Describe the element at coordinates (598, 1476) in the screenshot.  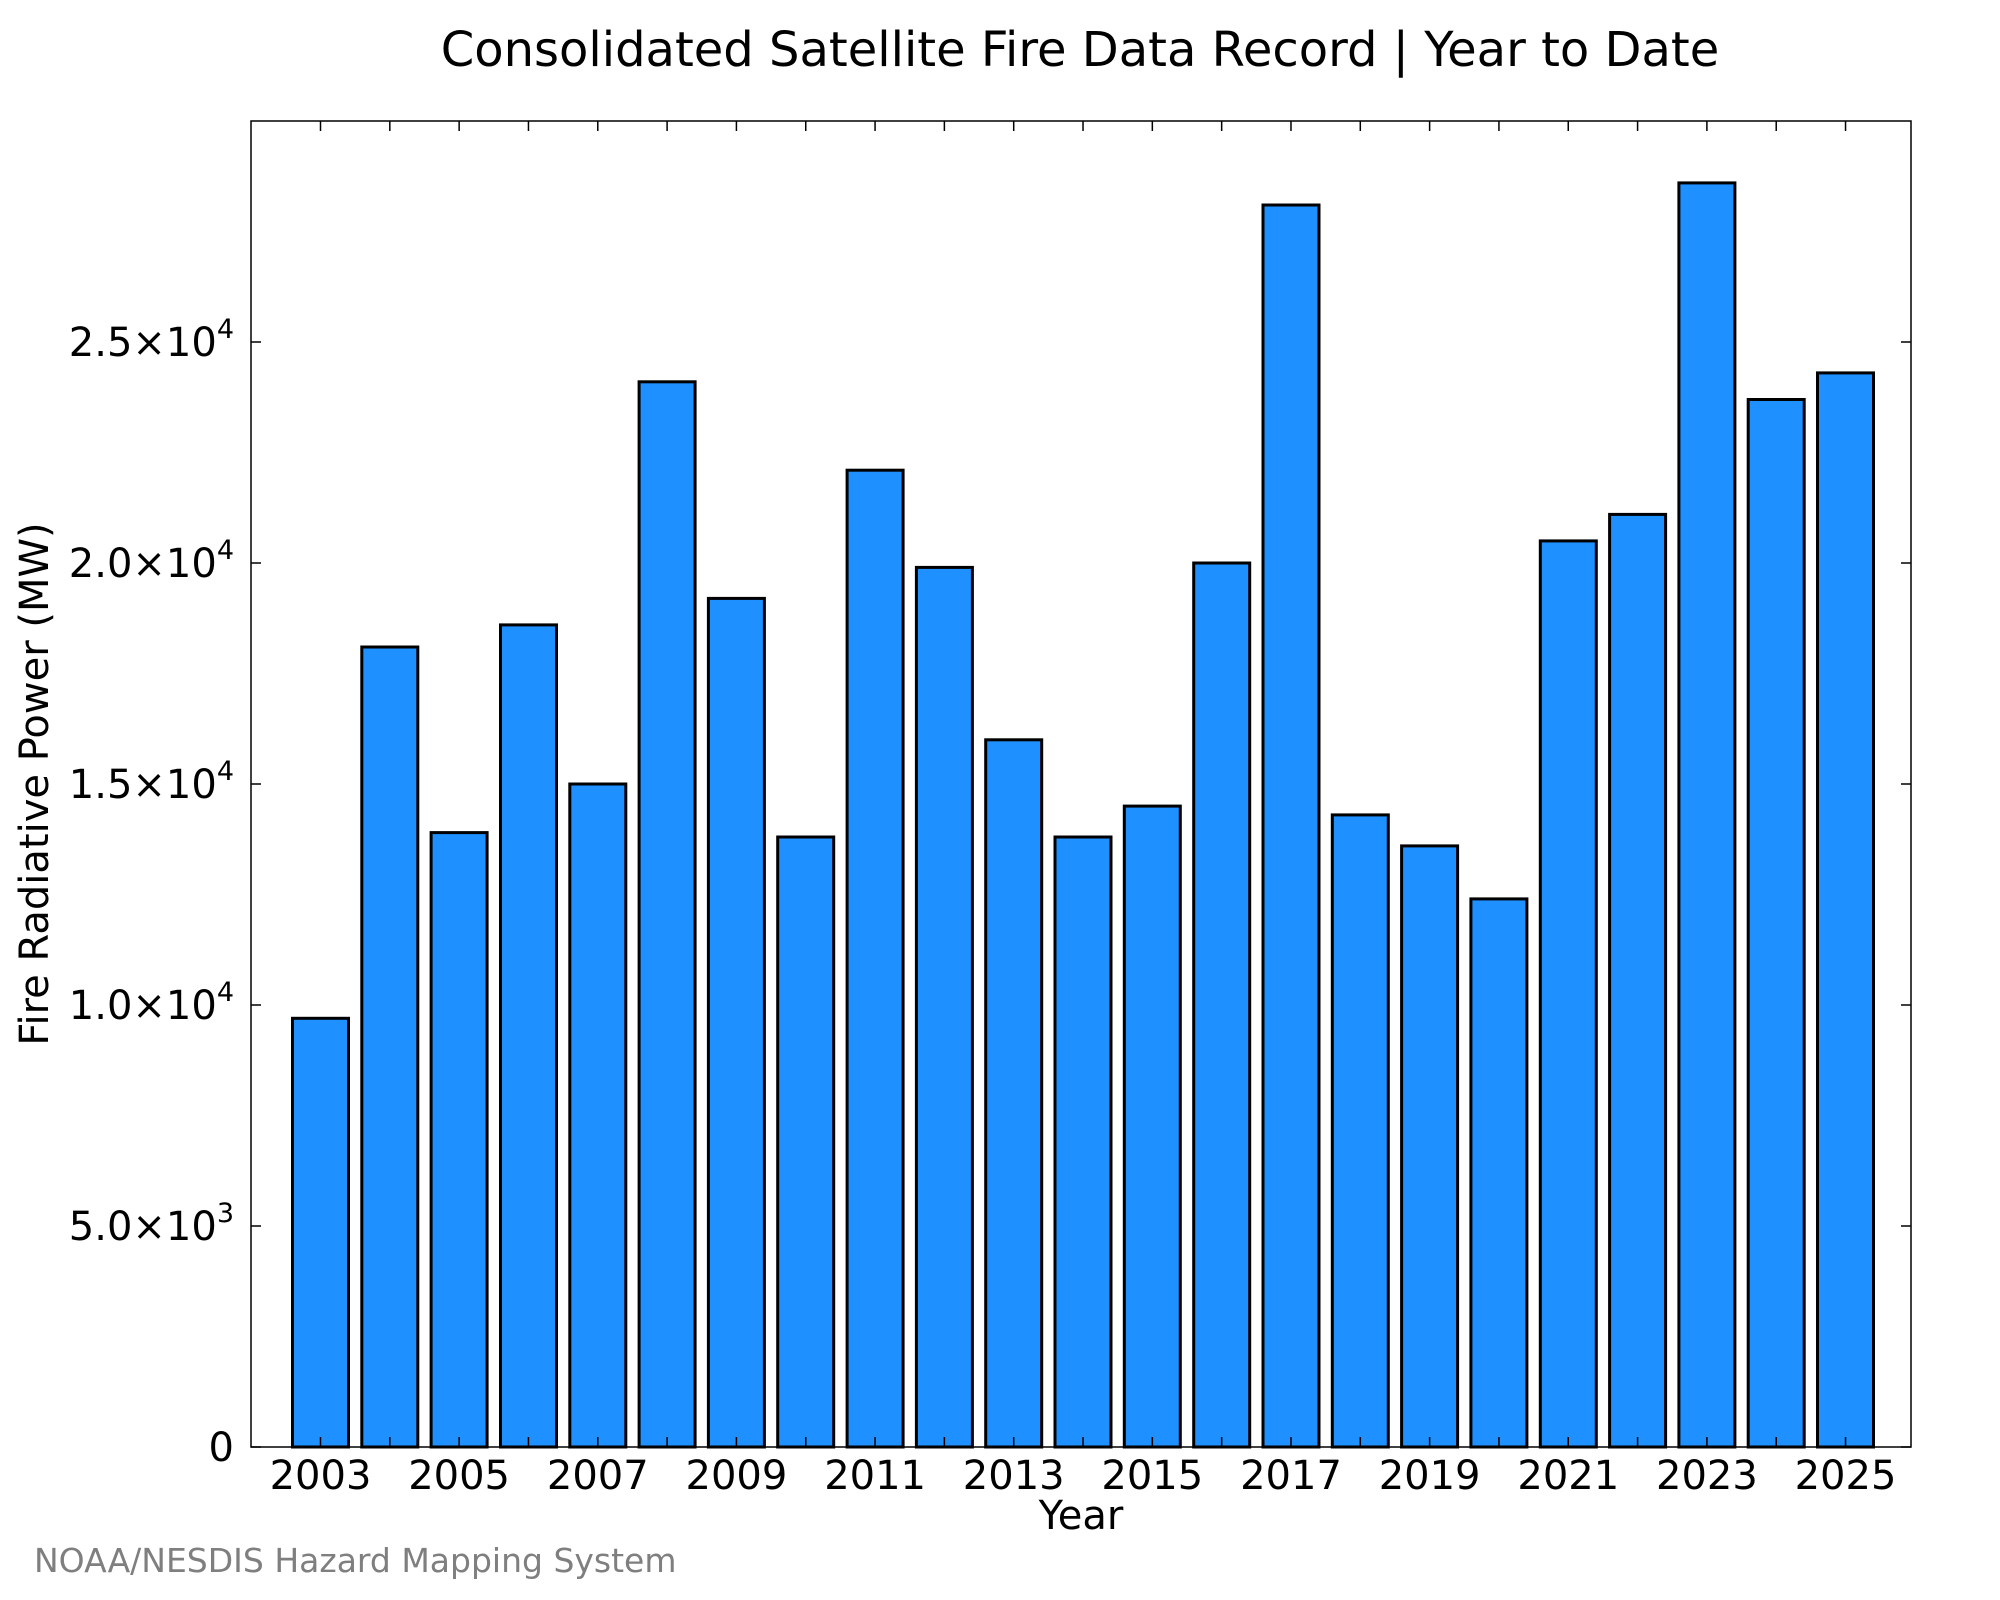
I see `x-tick-label: 2007` at that location.